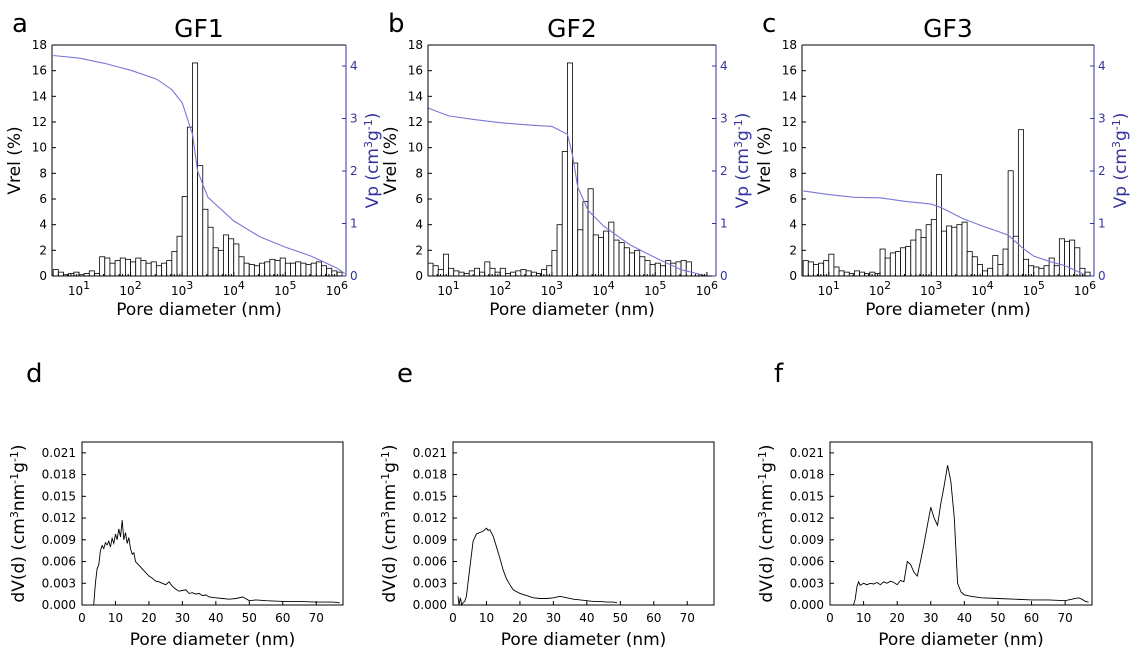 This screenshot has width=1132, height=653. What do you see at coordinates (354, 171) in the screenshot?
I see `y2-tick-label: 2` at bounding box center [354, 171].